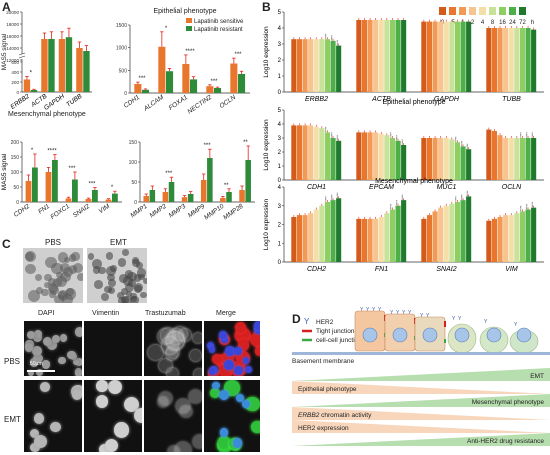 The image size is (550, 455). Describe the element at coordinates (483, 23) in the screenshot. I see `time-legend-label-4: 4` at that location.